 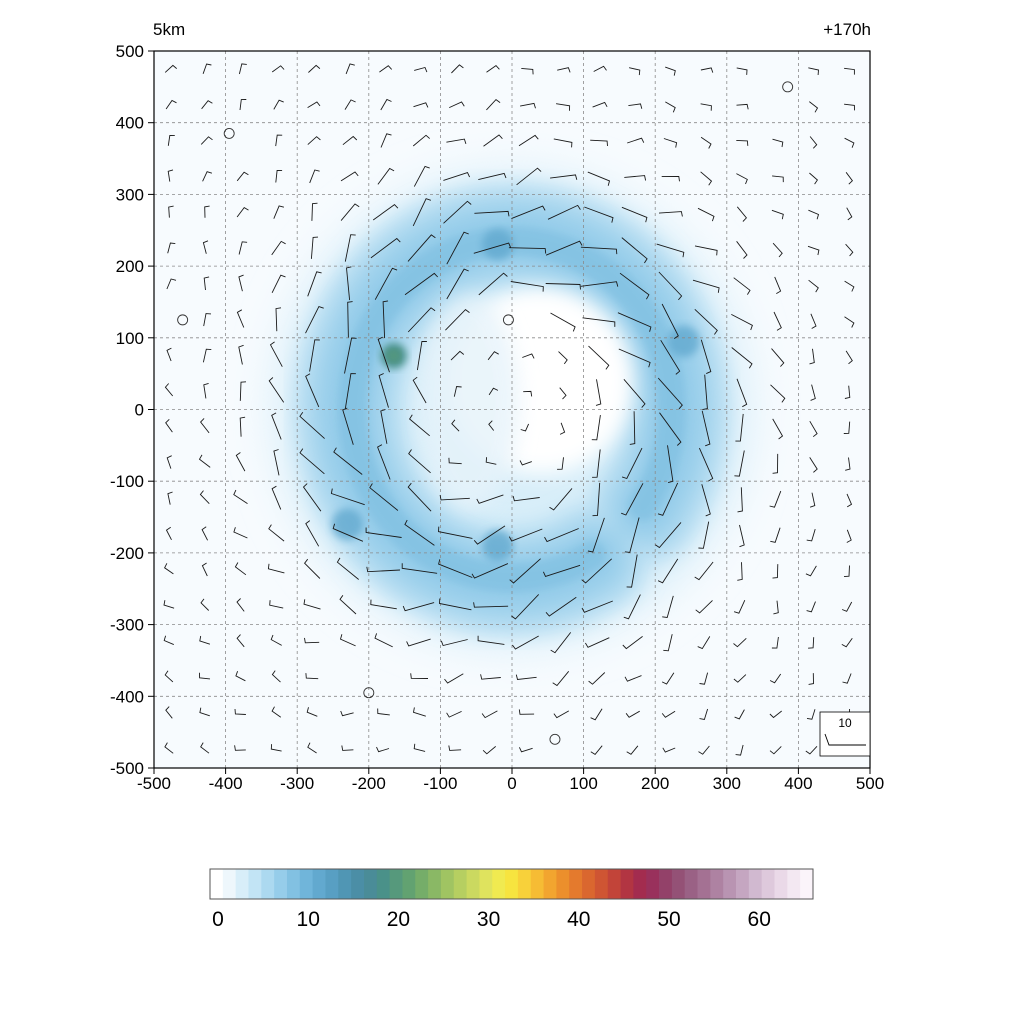 I want to click on colorbar-tick-label: 30, so click(x=488, y=919).